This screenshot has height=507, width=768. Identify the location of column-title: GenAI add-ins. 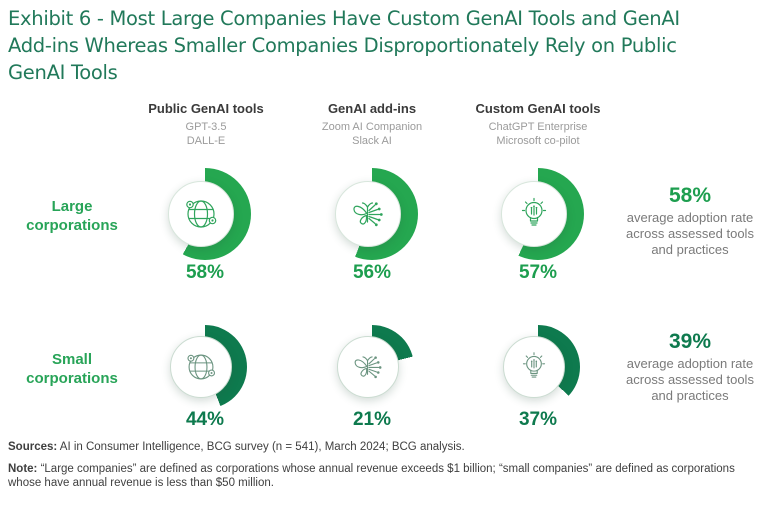
(372, 108).